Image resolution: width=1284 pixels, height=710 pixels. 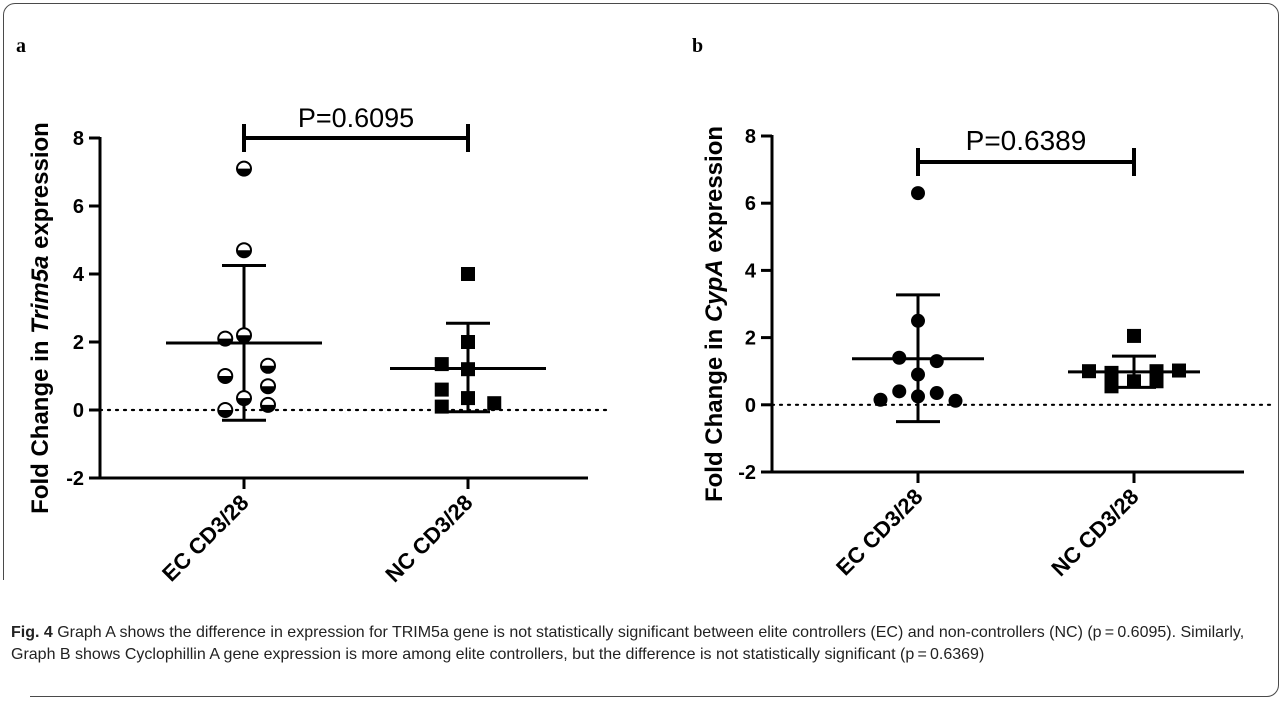 What do you see at coordinates (40, 295) in the screenshot?
I see `y-axis-label-gene: Trim5a` at bounding box center [40, 295].